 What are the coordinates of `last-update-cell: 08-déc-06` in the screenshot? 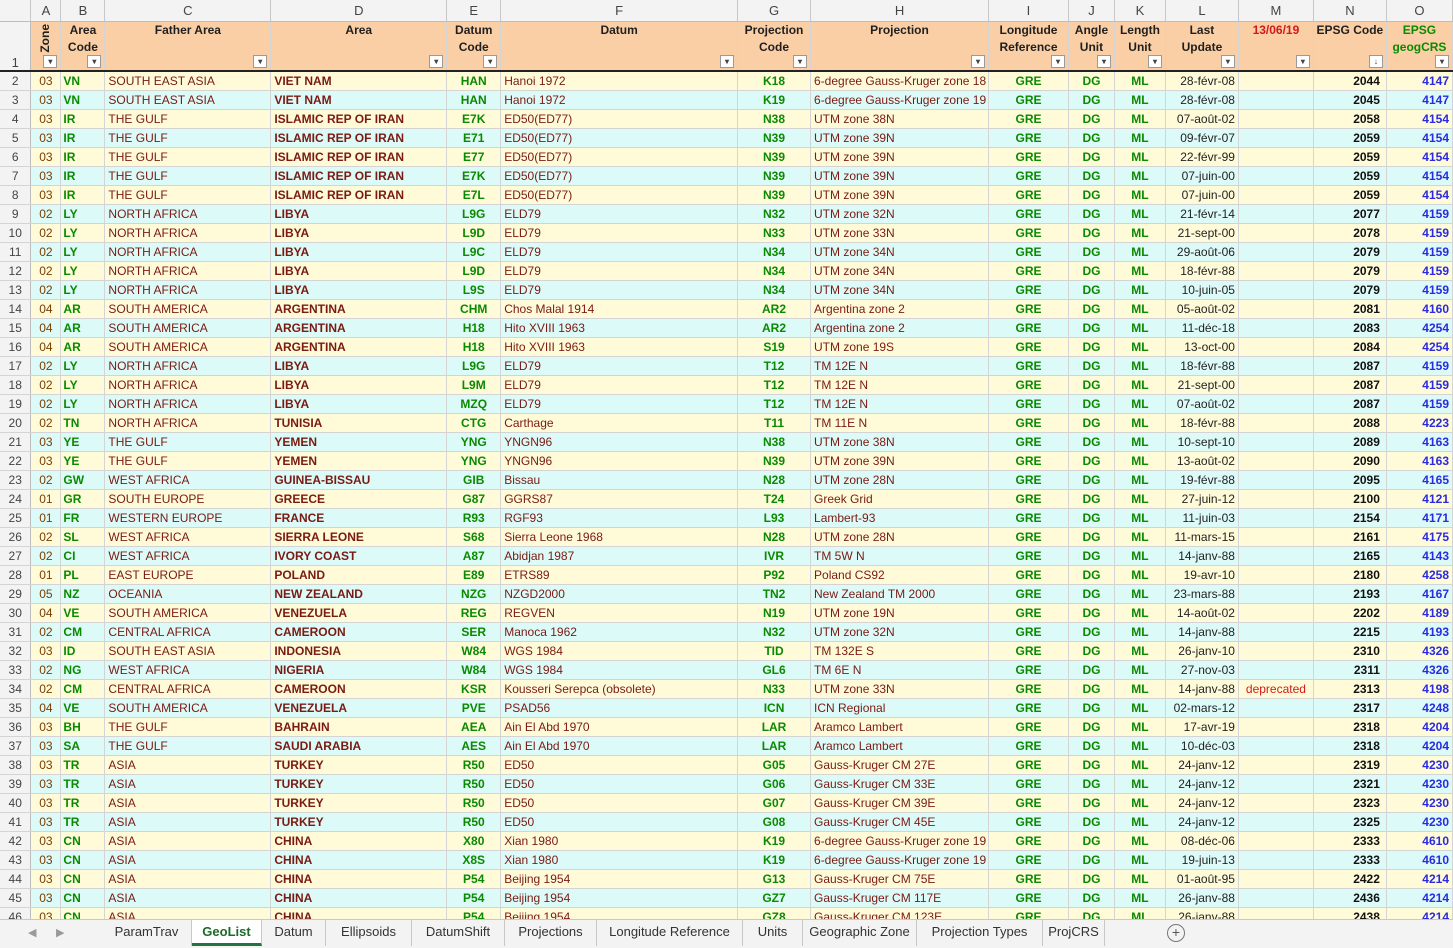 It's located at (1202, 841).